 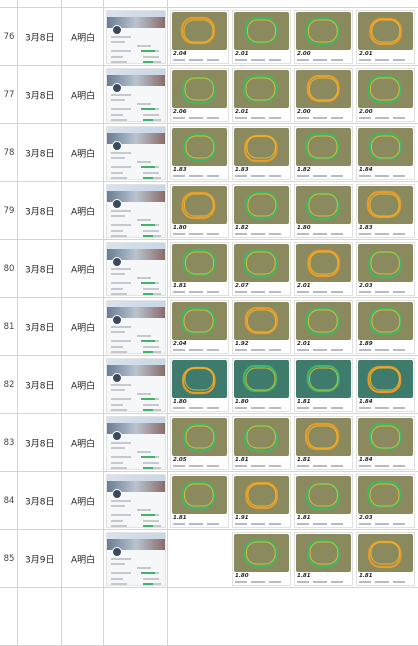 What do you see at coordinates (293, 95) in the screenshot?
I see `route-maps-cell: 2.06 2.01 2.00 2.00` at bounding box center [293, 95].